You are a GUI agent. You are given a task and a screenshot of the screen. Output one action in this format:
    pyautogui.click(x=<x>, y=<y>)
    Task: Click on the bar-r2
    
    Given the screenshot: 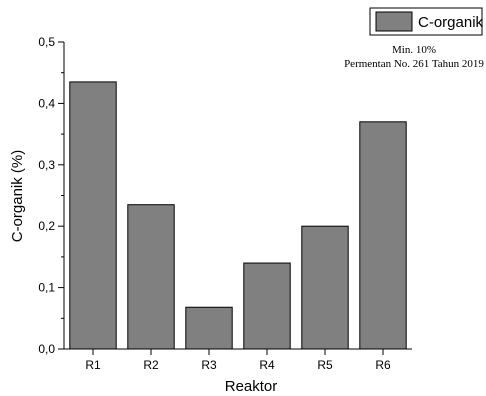 What is the action you would take?
    pyautogui.click(x=151, y=277)
    